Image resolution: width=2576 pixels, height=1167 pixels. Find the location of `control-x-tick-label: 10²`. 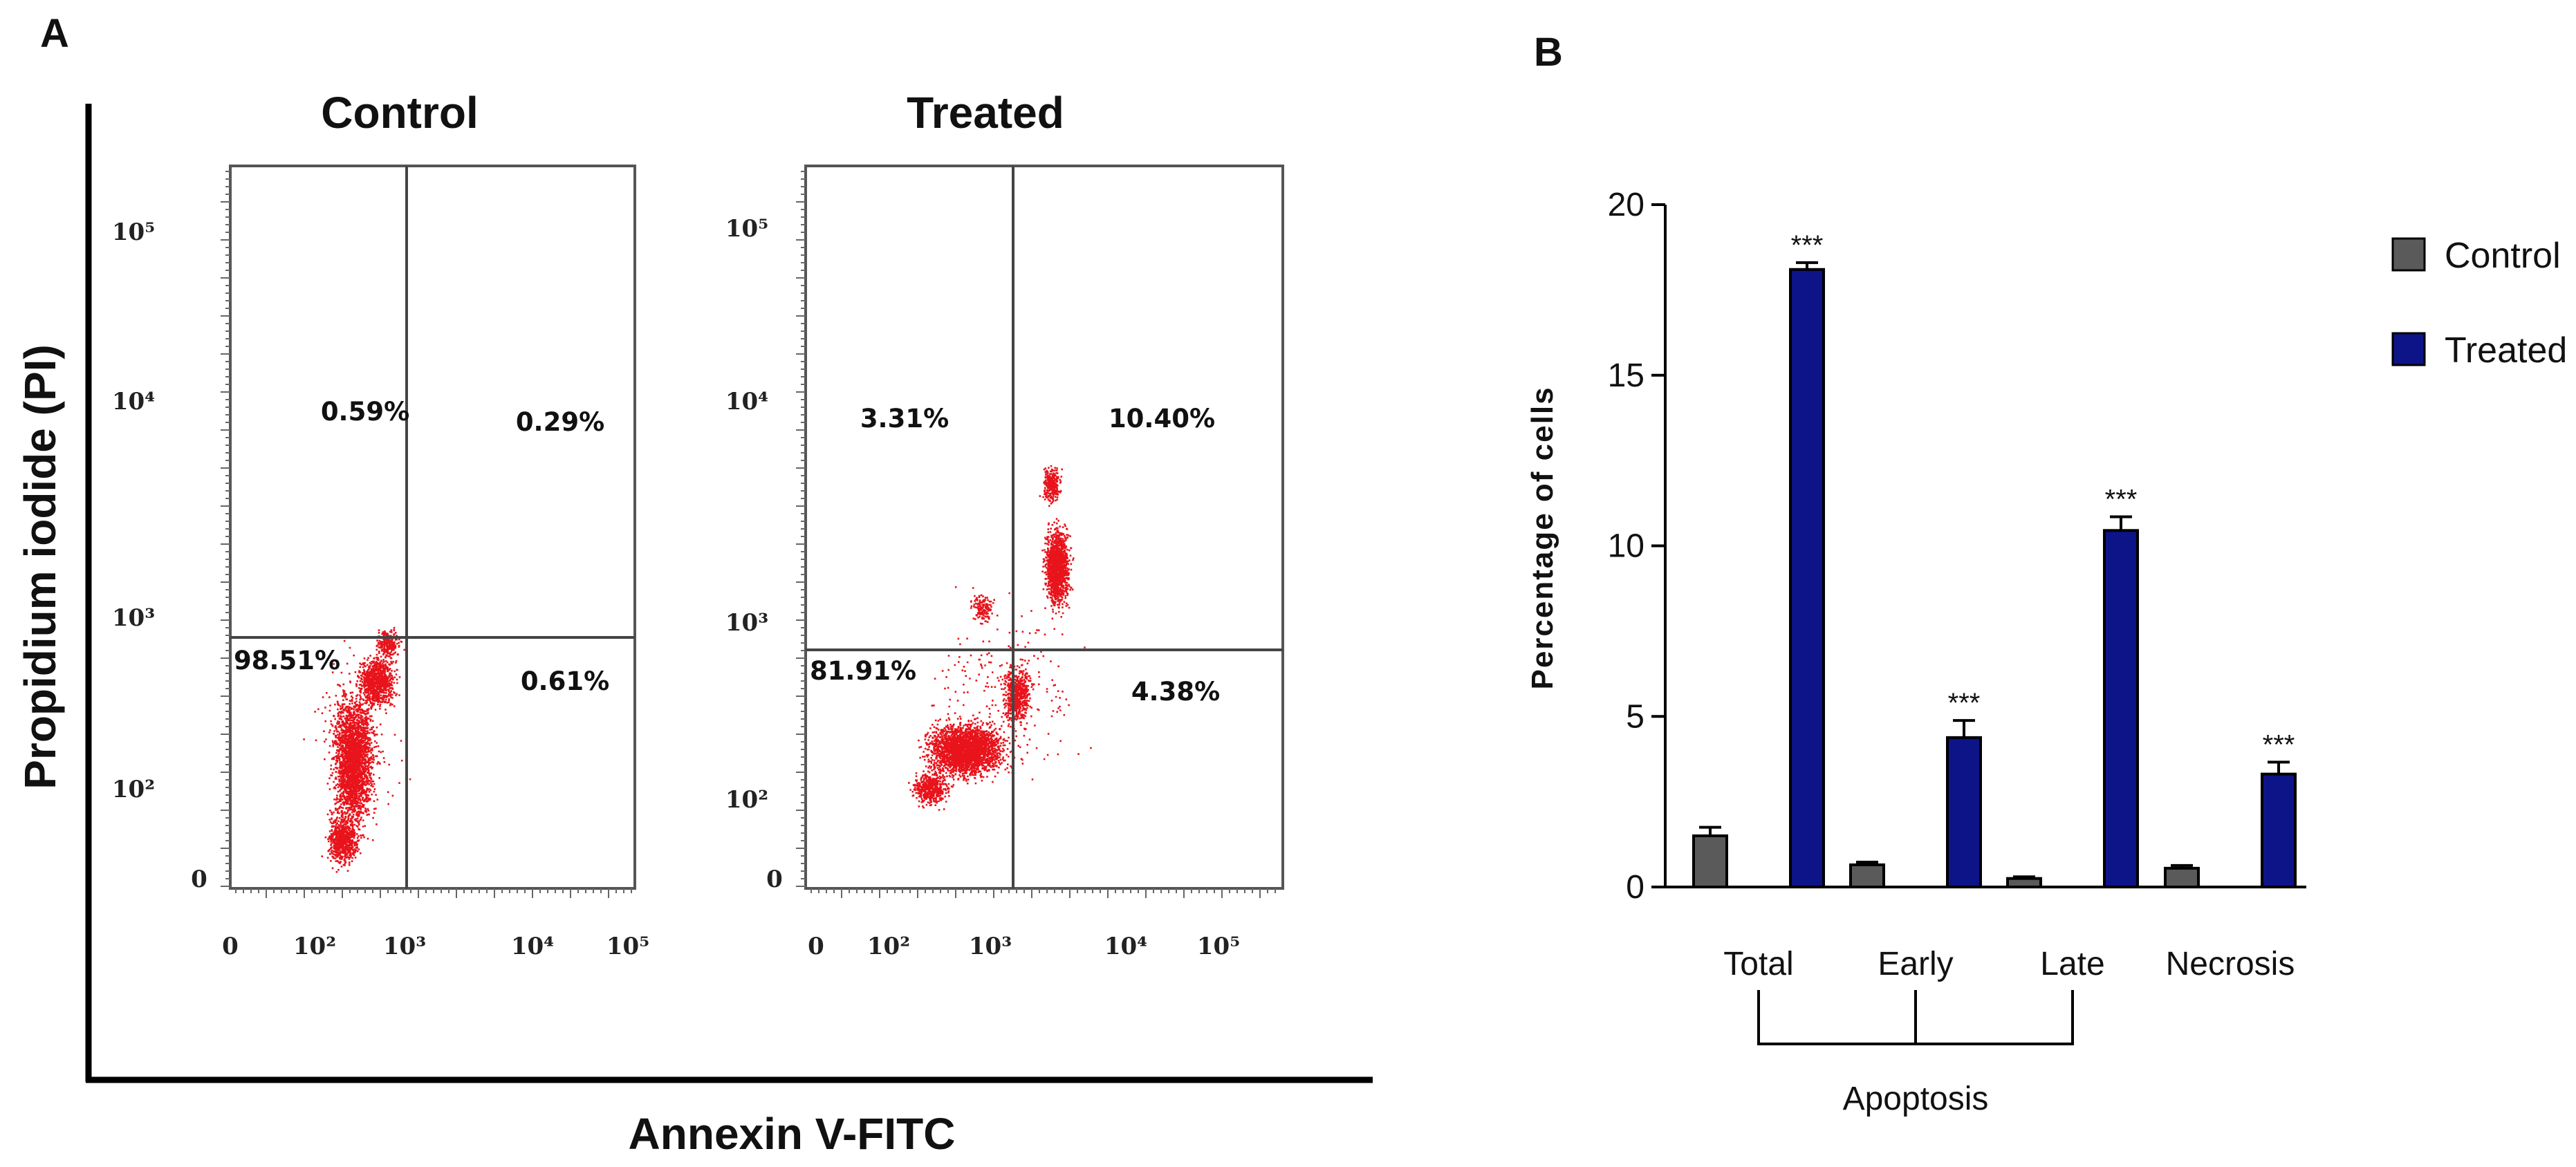

control-x-tick-label: 10² is located at coordinates (314, 946).